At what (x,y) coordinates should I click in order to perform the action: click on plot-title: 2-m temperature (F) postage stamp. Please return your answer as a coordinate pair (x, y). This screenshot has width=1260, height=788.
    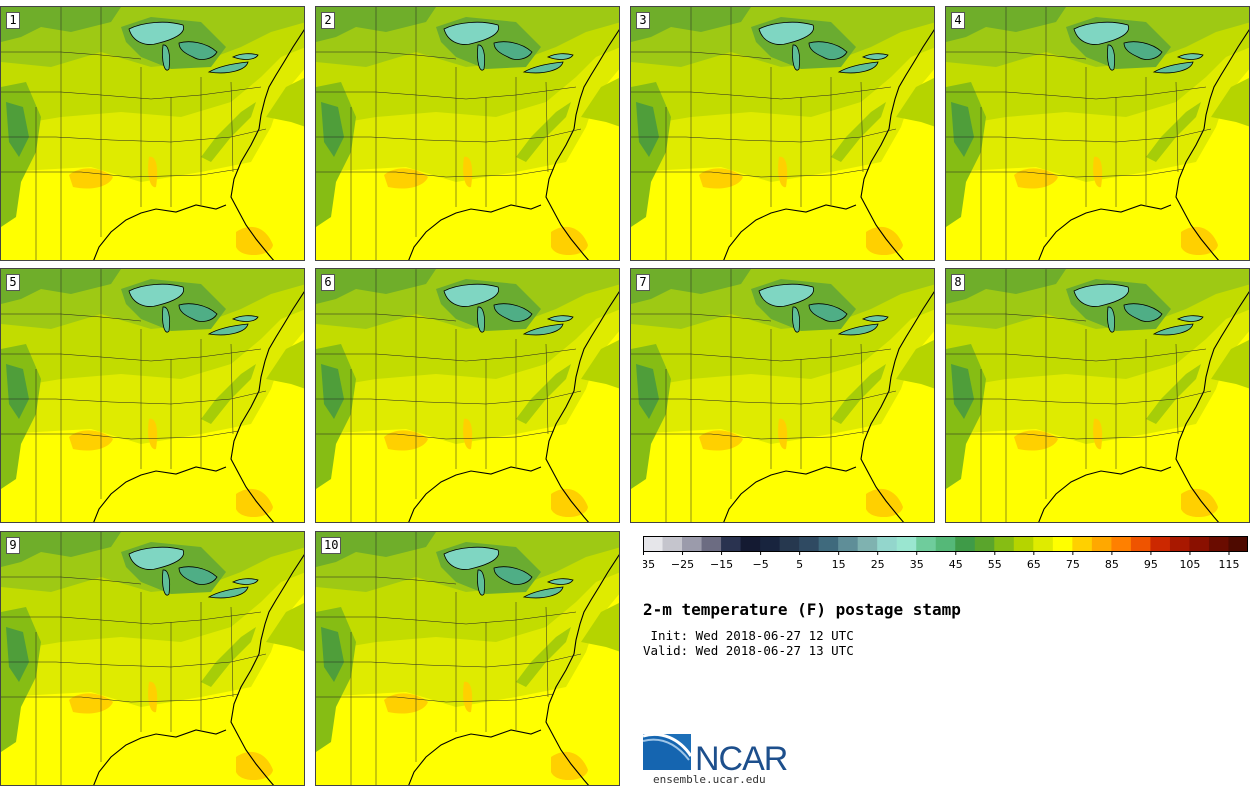
    Looking at the image, I should click on (802, 609).